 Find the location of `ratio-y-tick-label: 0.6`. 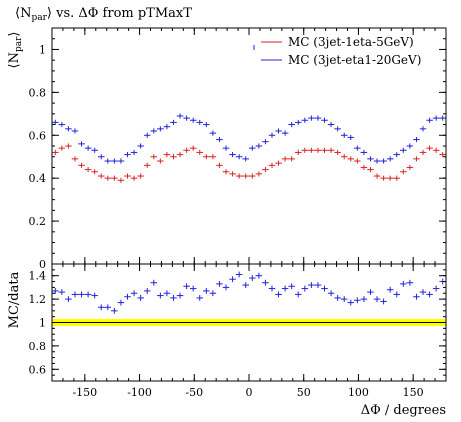

ratio-y-tick-label: 0.6 is located at coordinates (38, 369).